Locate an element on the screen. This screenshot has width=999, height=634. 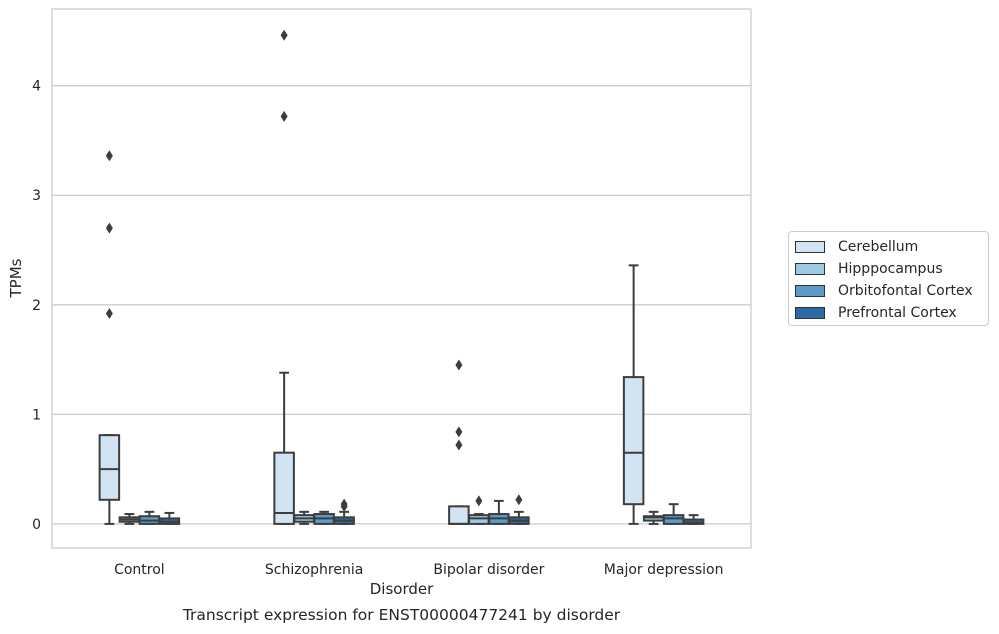
y-tick-label: 0 is located at coordinates (36, 525).